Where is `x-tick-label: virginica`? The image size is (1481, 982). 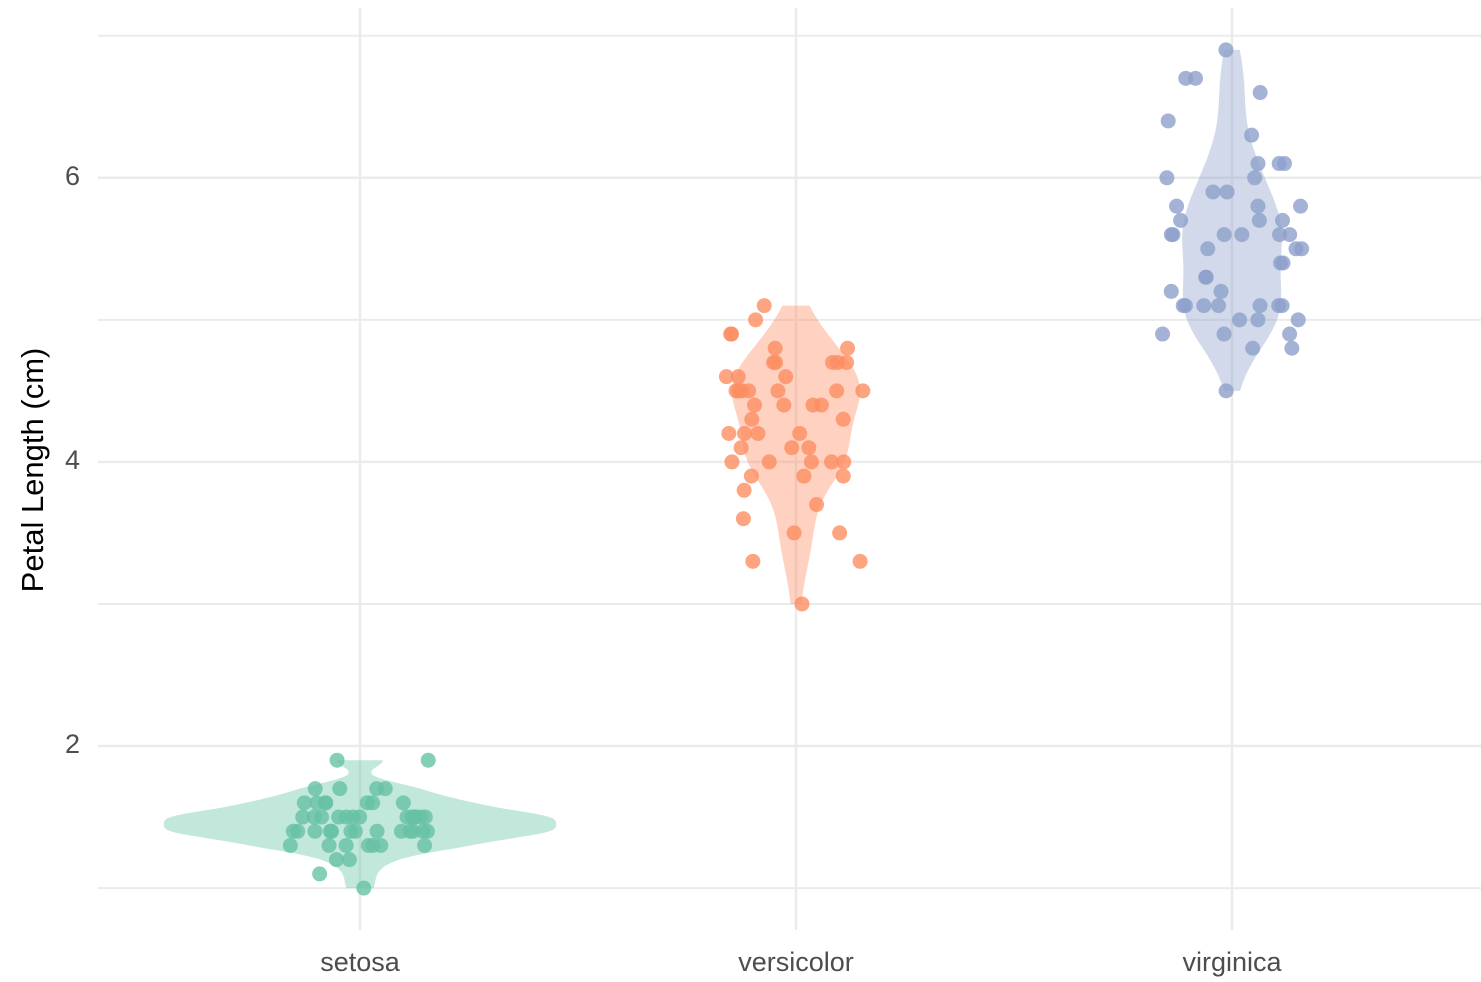 x-tick-label: virginica is located at coordinates (1232, 962).